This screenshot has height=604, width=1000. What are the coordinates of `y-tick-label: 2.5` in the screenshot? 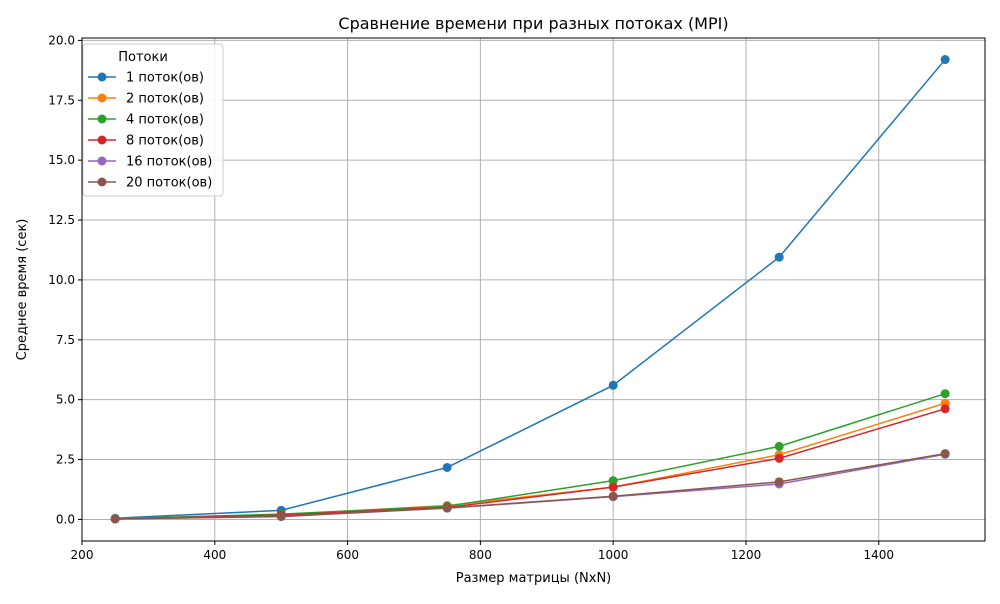 It's located at (65, 460).